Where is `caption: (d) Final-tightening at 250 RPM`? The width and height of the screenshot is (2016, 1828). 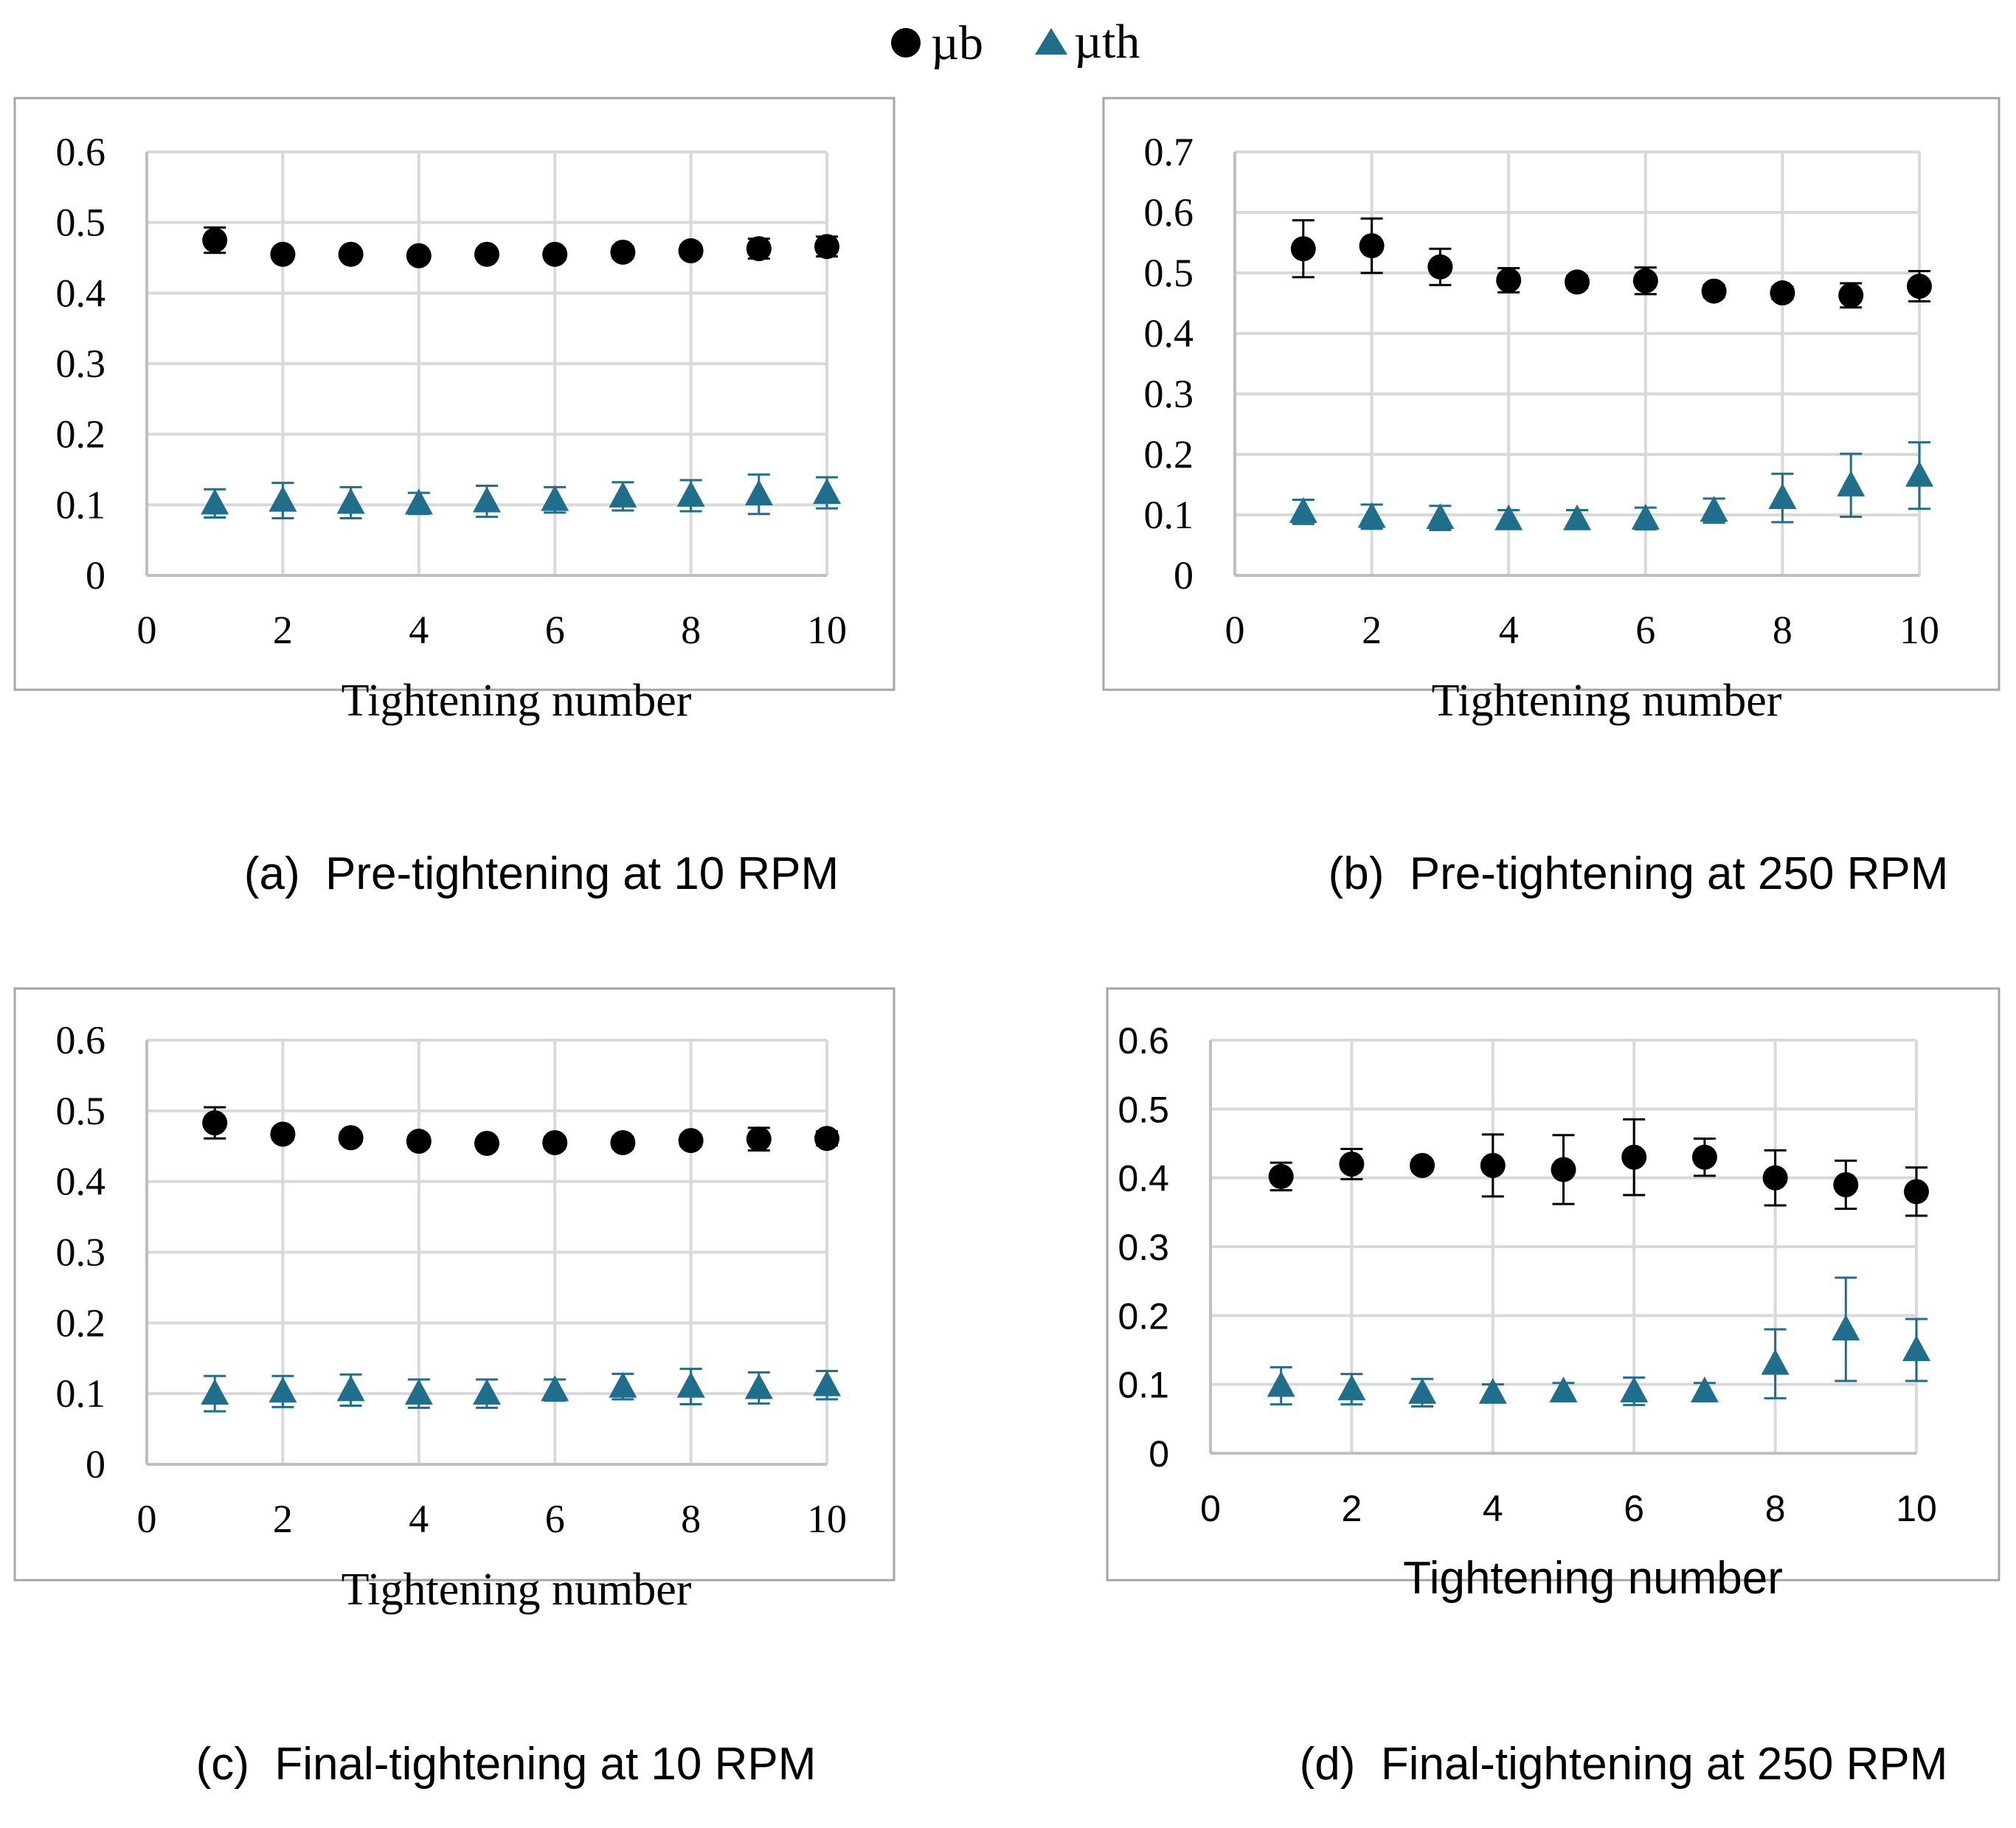
caption: (d) Final-tightening at 250 RPM is located at coordinates (1624, 1764).